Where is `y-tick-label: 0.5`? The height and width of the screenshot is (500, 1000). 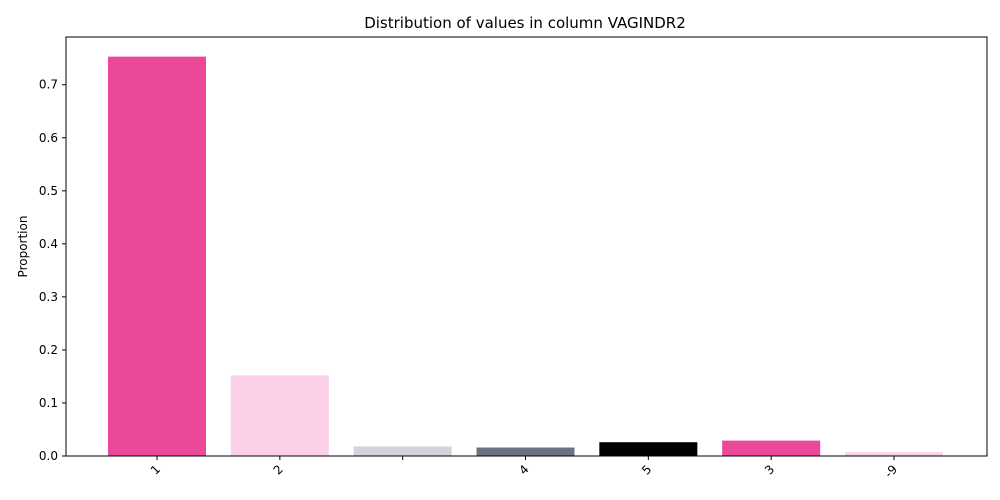 y-tick-label: 0.5 is located at coordinates (48, 191).